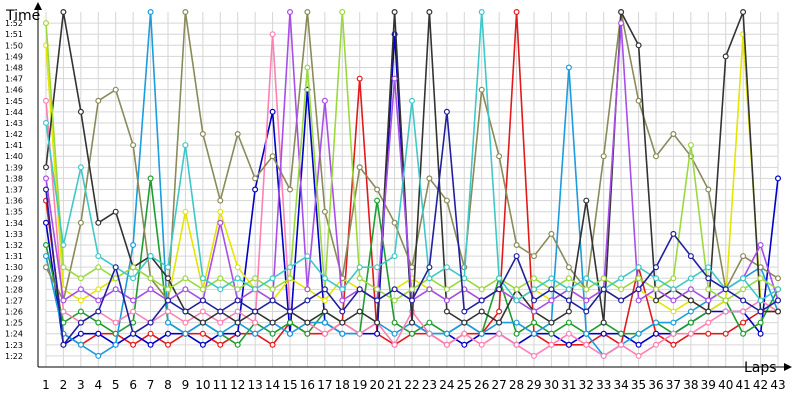 This screenshot has width=800, height=404. I want to click on x-tick-label: 18, so click(342, 385).